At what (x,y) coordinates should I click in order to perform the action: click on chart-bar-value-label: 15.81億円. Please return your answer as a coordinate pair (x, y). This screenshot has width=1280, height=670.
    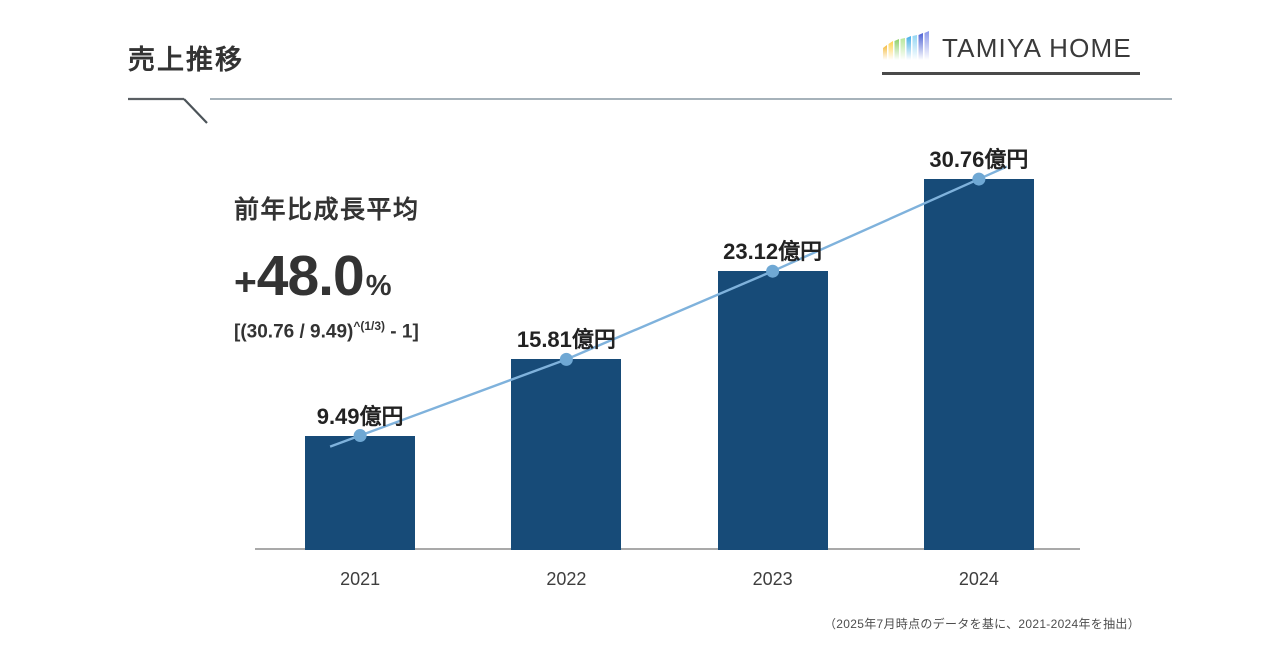
    Looking at the image, I should click on (566, 340).